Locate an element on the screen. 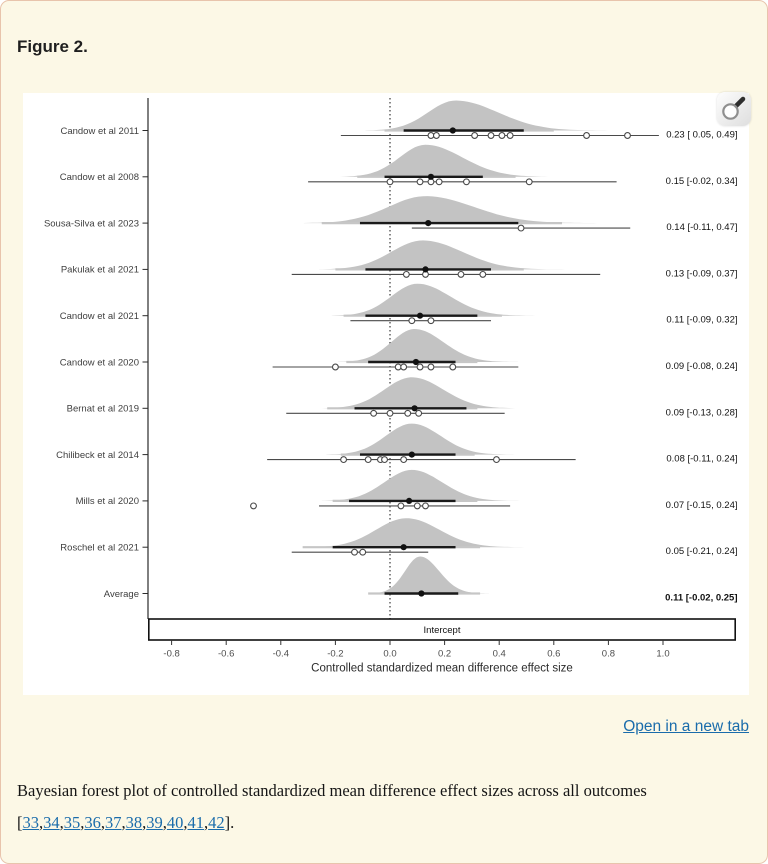 The image size is (768, 864). effect-value-label: 0.09 [-0.08, 0.24] is located at coordinates (702, 366).